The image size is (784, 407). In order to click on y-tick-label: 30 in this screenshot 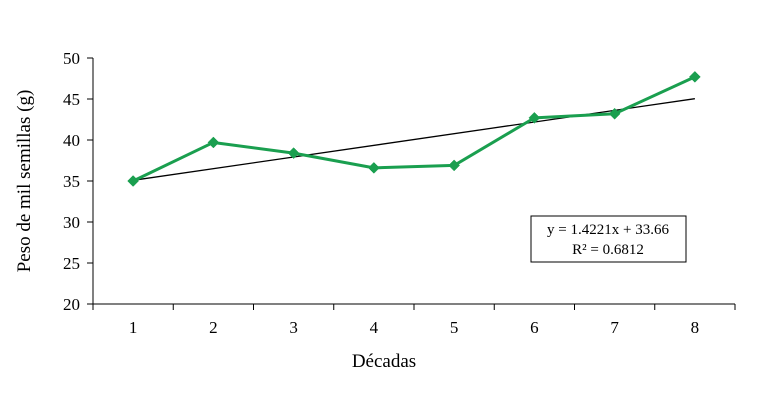, I will do `click(71, 222)`.